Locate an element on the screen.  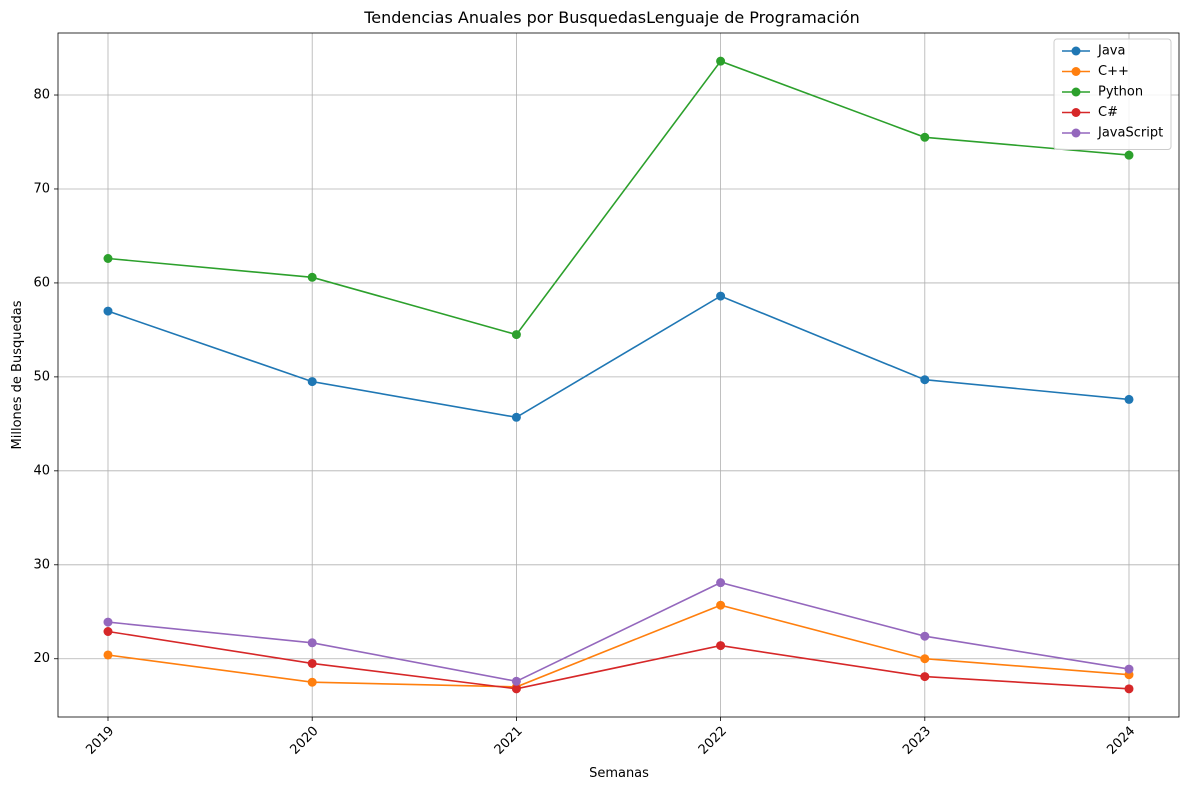
series-javascript is located at coordinates (618, 632).